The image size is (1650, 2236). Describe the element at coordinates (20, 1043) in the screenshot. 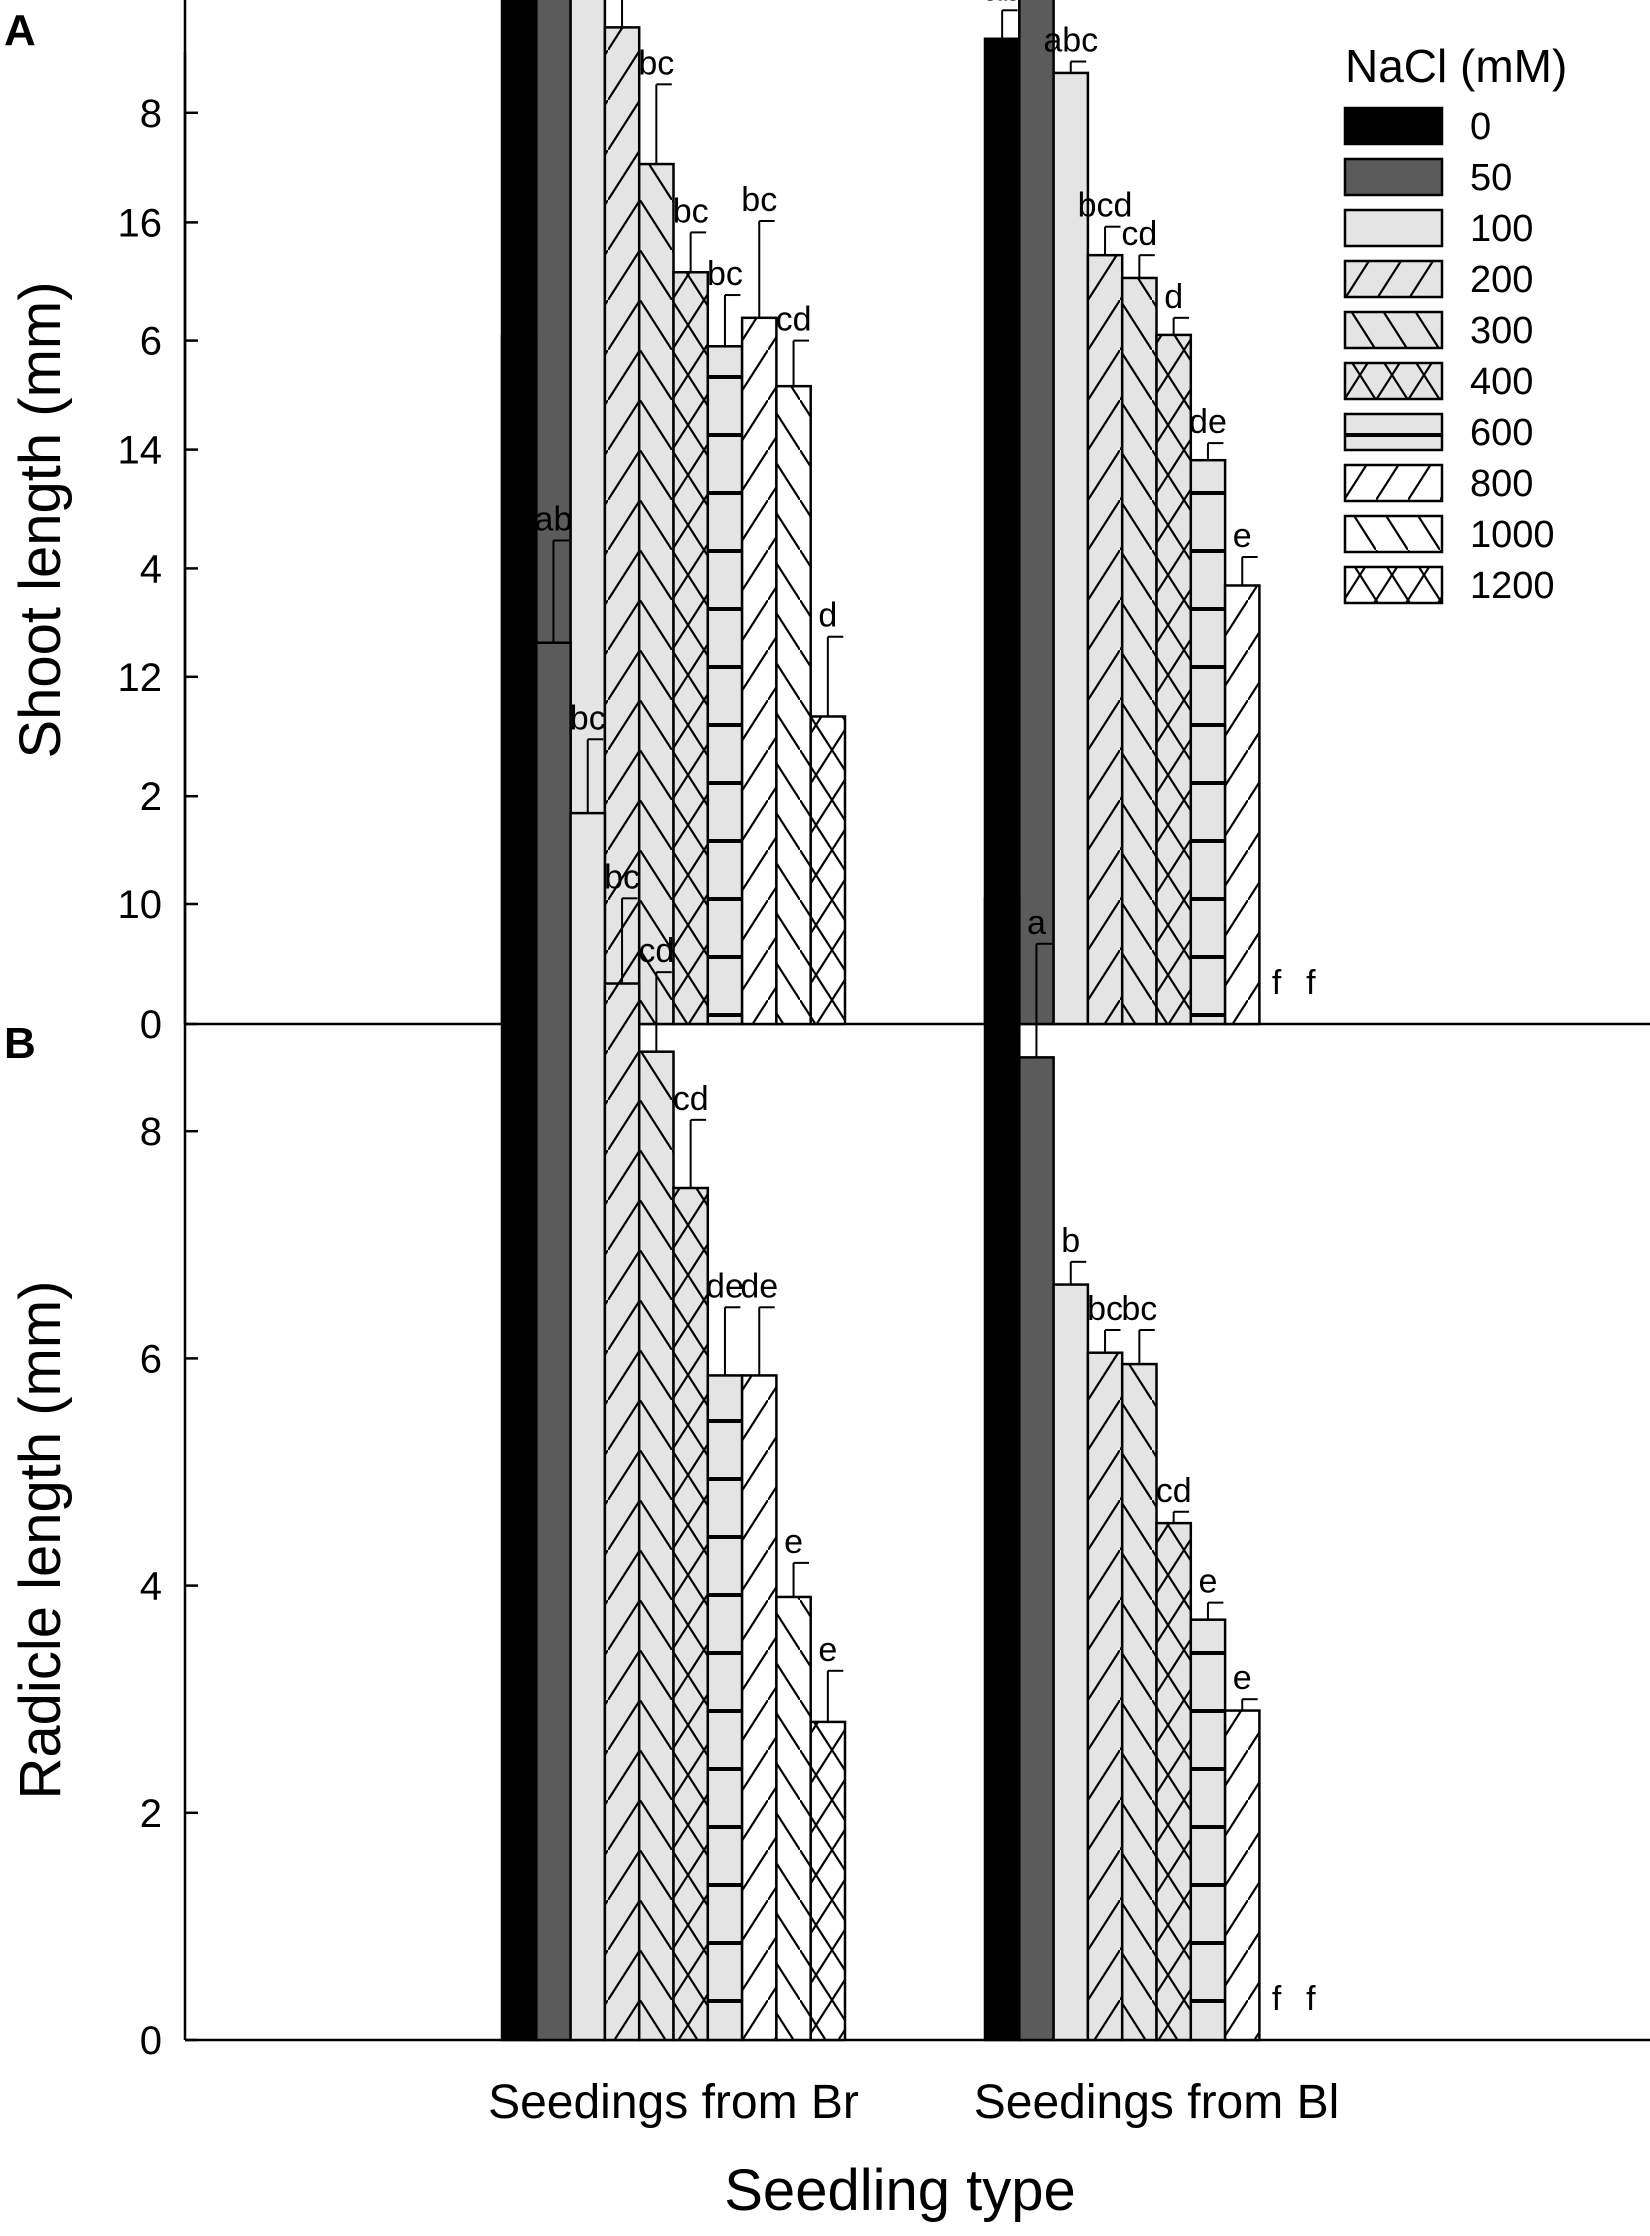

I see `panel-label: B` at that location.